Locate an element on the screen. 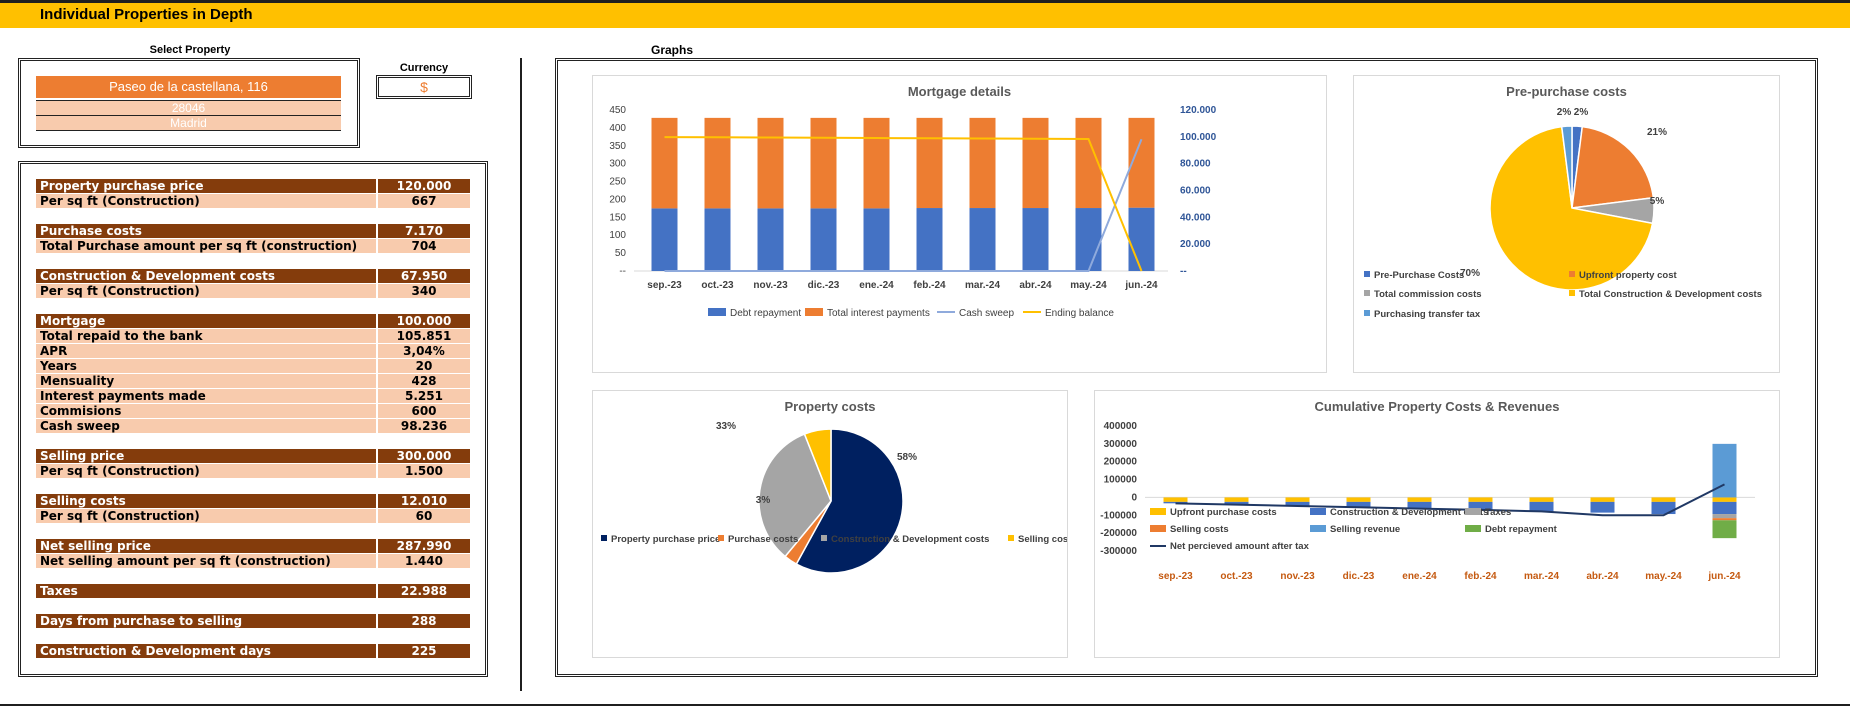 Image resolution: width=1850 pixels, height=717 pixels. metric-value: 98.236 is located at coordinates (424, 426).